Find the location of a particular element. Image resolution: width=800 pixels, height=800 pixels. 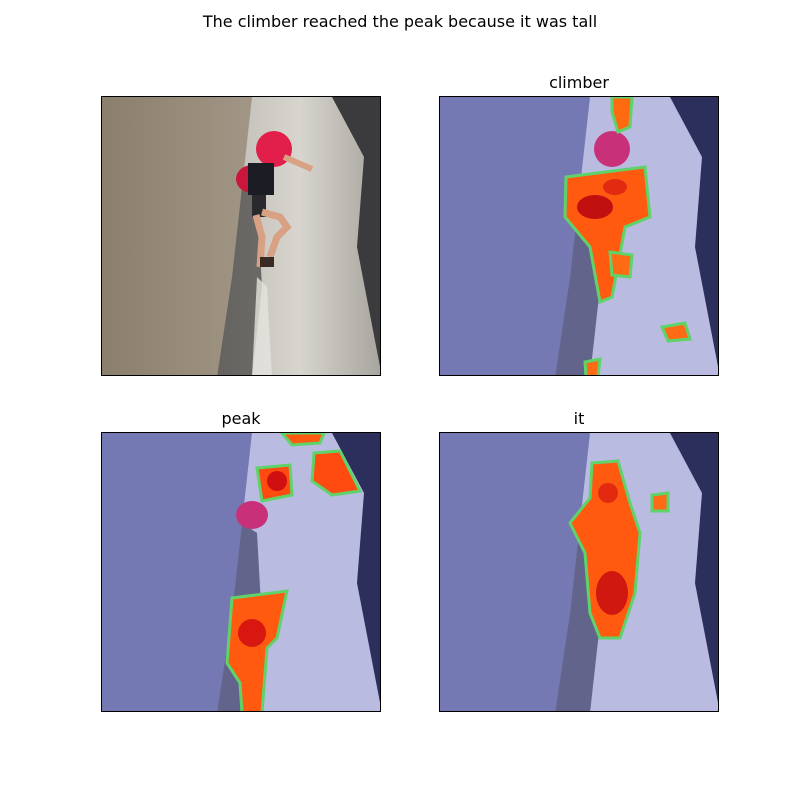

panel-heatmap-it is located at coordinates (579, 572).